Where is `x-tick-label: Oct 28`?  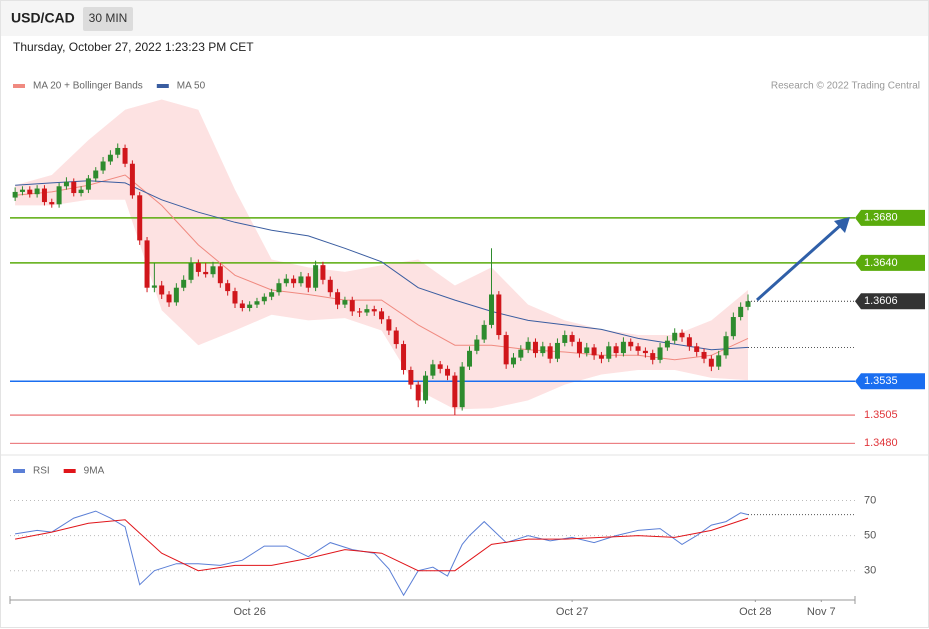 x-tick-label: Oct 28 is located at coordinates (755, 612).